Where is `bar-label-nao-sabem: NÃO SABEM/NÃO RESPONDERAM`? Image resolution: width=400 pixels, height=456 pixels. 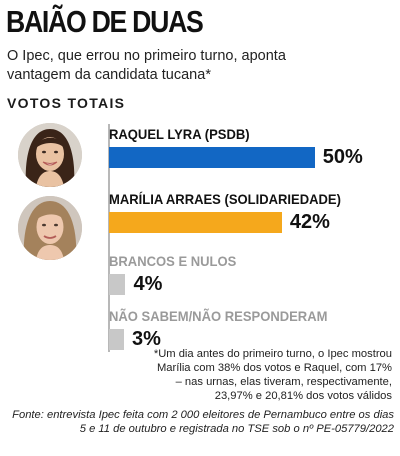
bar-label-nao-sabem: NÃO SABEM/NÃO RESPONDERAM is located at coordinates (218, 316).